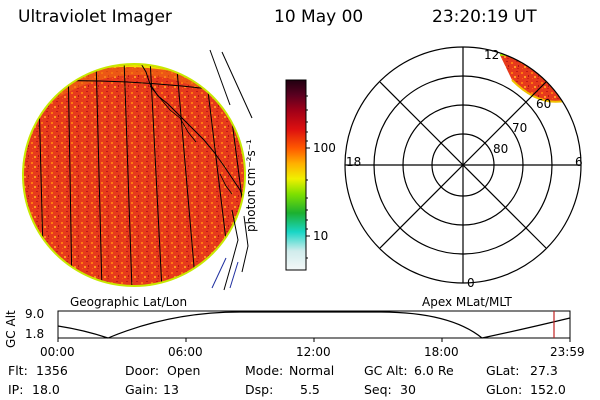 The image size is (600, 400). I want to click on colorbar-tick-10: 10, so click(321, 236).